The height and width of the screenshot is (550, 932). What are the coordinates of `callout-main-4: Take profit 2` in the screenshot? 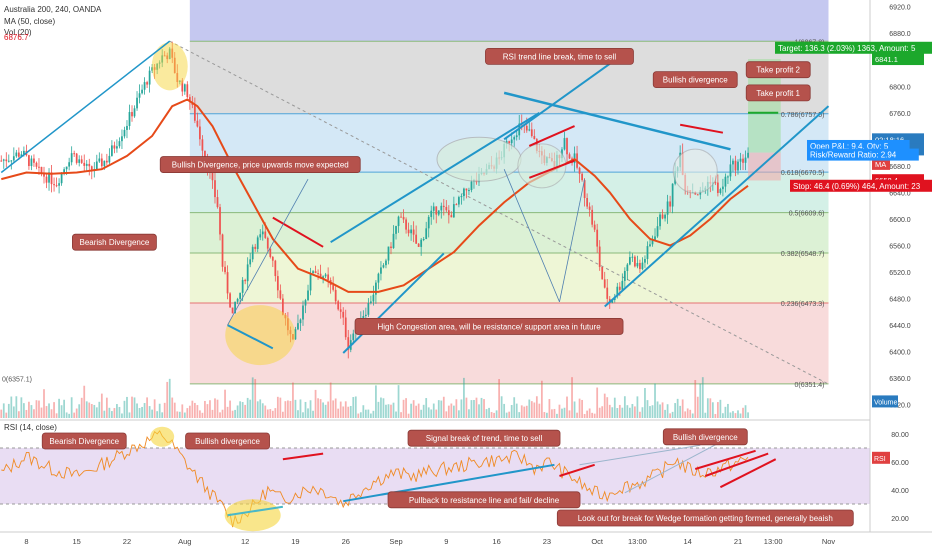 It's located at (778, 70).